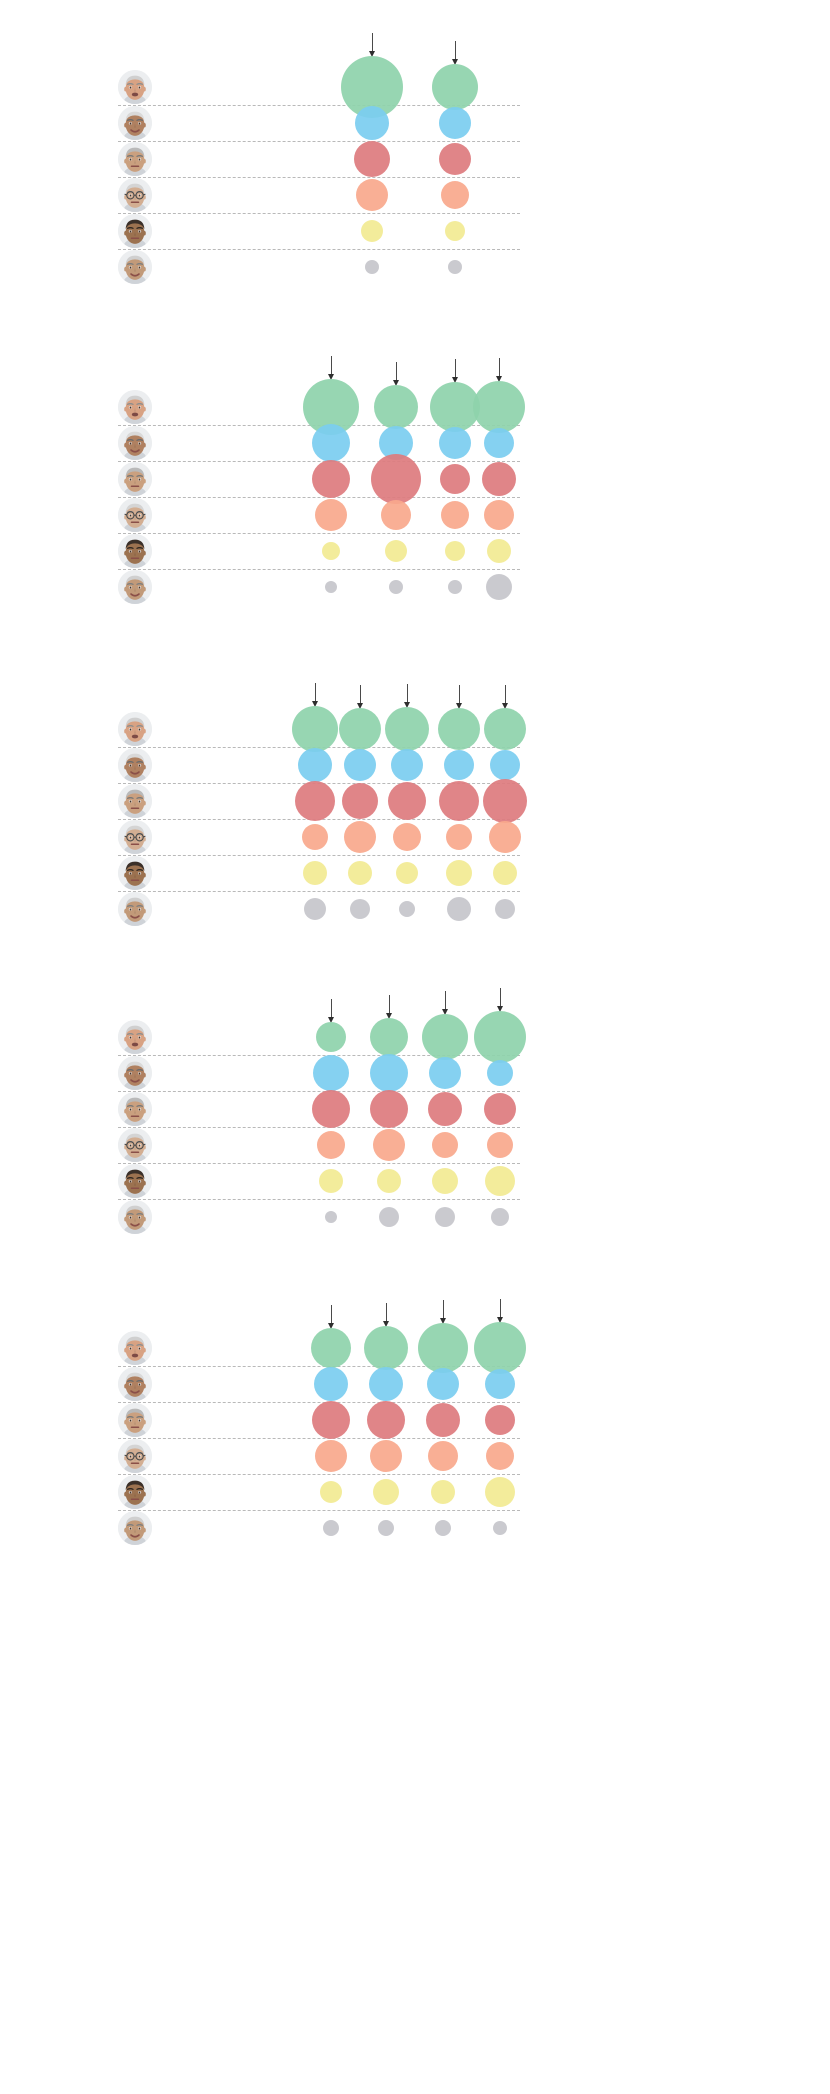  I want to click on bubble-candidate-4-col5, so click(505, 837).